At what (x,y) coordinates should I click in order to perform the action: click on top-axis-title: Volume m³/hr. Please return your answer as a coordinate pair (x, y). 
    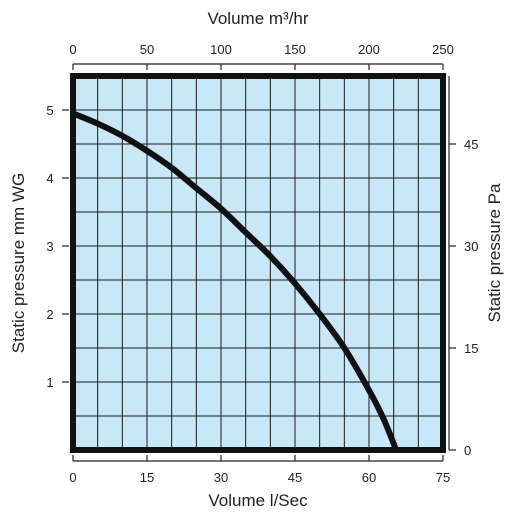
    Looking at the image, I should click on (257, 18).